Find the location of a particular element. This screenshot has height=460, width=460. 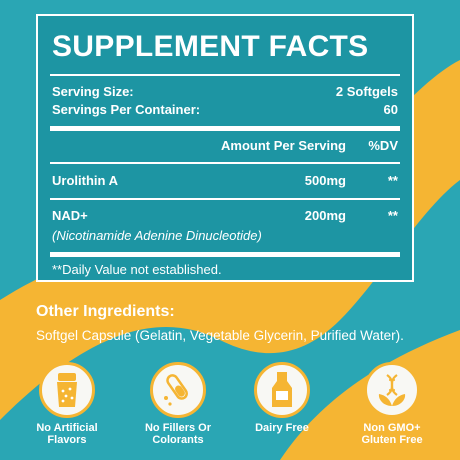

badge-label-line2: Flavors is located at coordinates (67, 440).